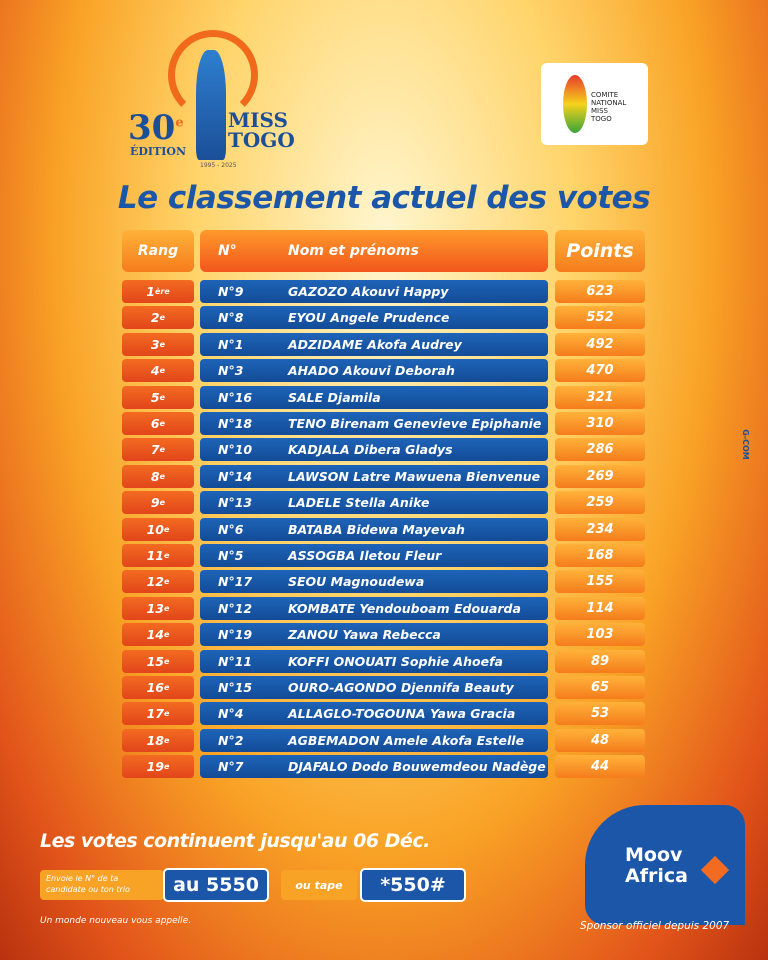 The height and width of the screenshot is (960, 768). I want to click on candidate-name: ADZIDAME Akofa Audrey, so click(375, 344).